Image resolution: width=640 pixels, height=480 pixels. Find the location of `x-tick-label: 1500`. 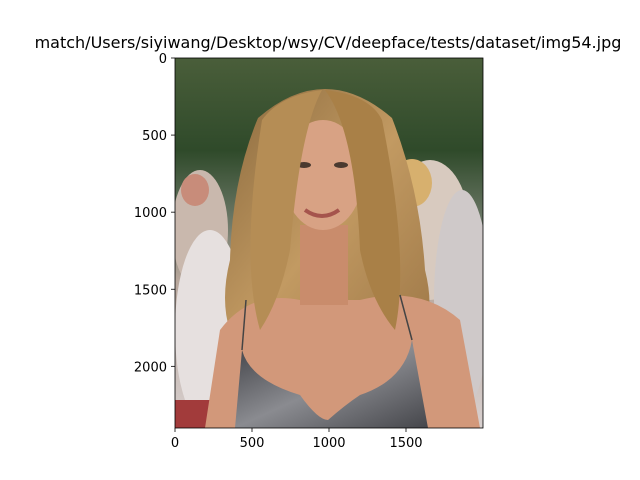

x-tick-label: 1500 is located at coordinates (405, 443).